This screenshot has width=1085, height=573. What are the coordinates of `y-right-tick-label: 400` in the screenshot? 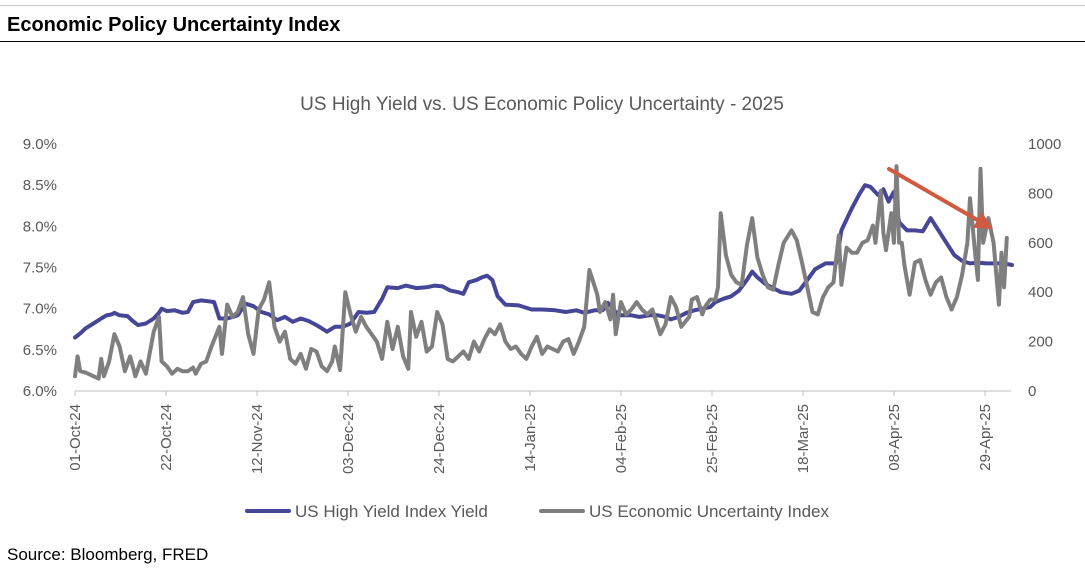 It's located at (1040, 292).